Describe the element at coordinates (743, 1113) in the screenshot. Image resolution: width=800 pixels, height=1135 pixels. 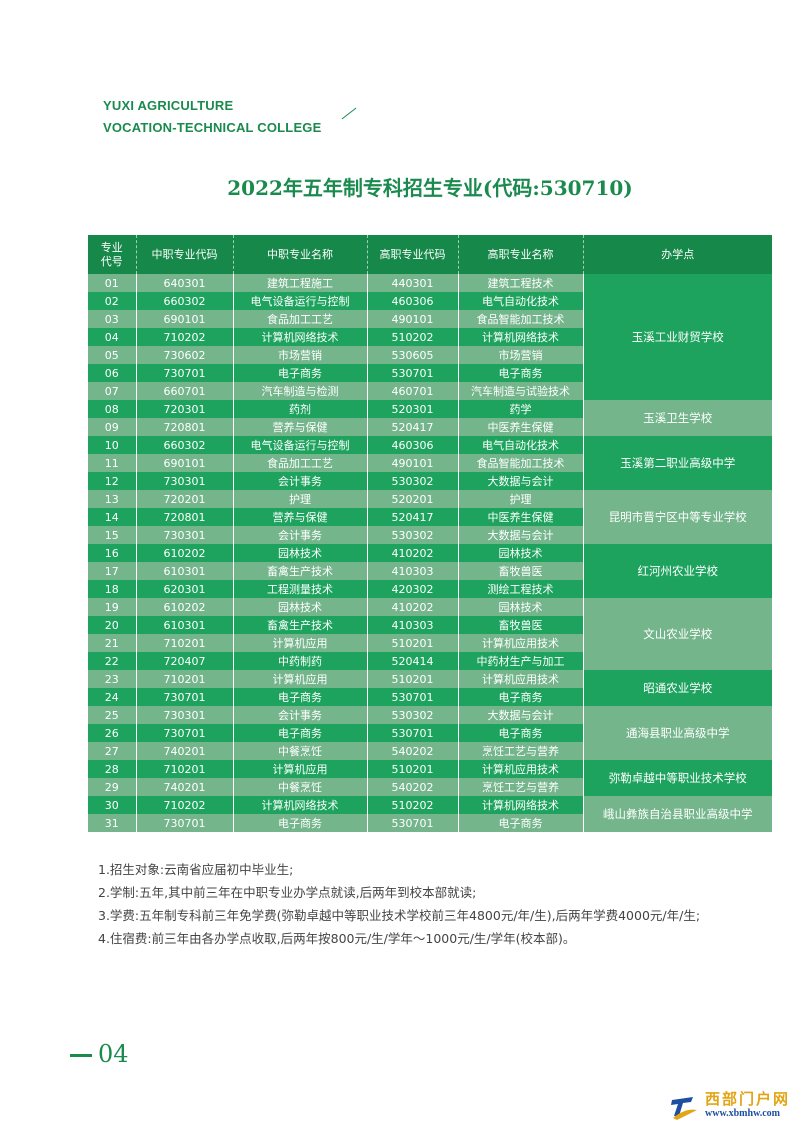
I see `watermark-url: www.xbmhw.com` at that location.